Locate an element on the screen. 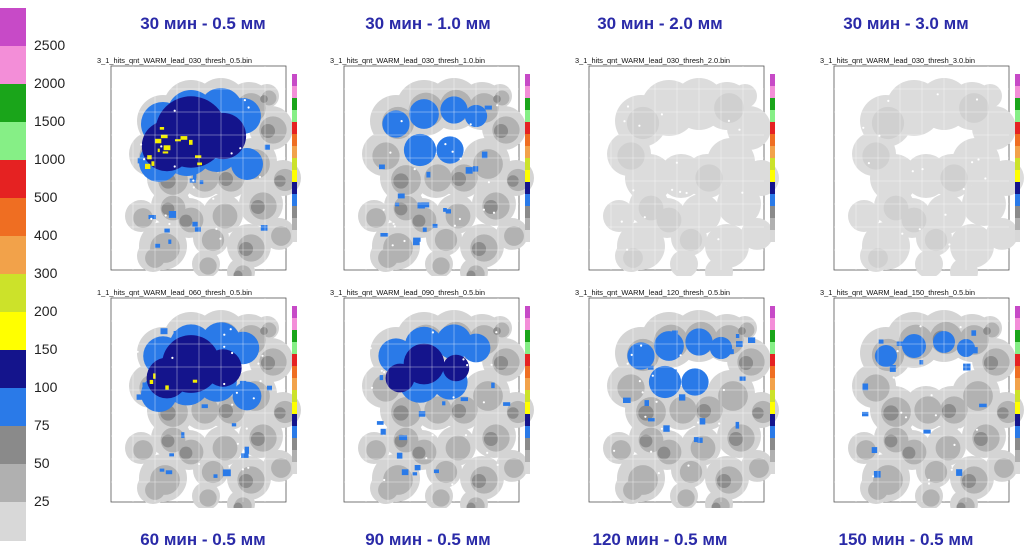  legend-label: 50 is located at coordinates (42, 463).